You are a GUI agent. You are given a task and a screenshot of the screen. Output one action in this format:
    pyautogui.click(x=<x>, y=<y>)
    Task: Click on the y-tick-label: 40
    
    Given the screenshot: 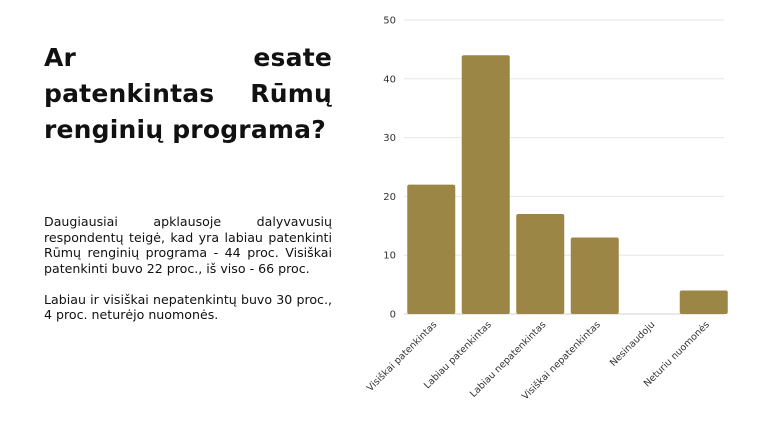 What is the action you would take?
    pyautogui.click(x=389, y=79)
    